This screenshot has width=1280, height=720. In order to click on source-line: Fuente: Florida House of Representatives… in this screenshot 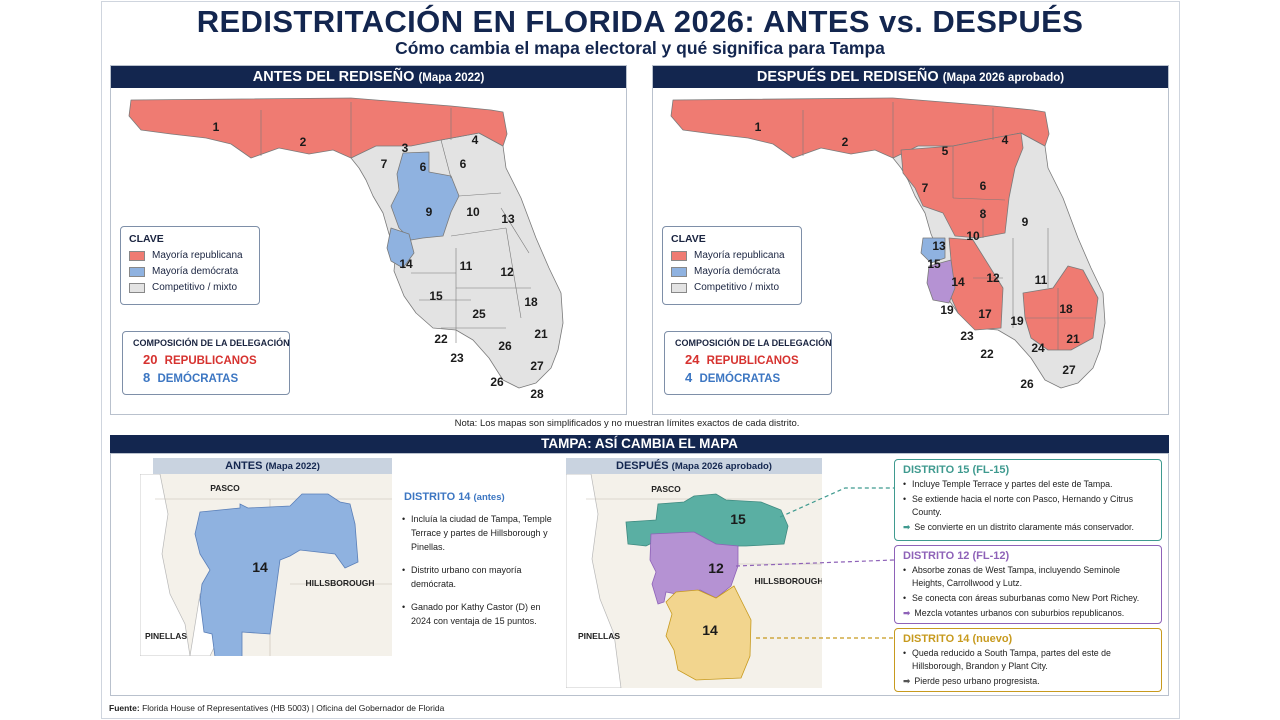, I will do `click(276, 708)`.